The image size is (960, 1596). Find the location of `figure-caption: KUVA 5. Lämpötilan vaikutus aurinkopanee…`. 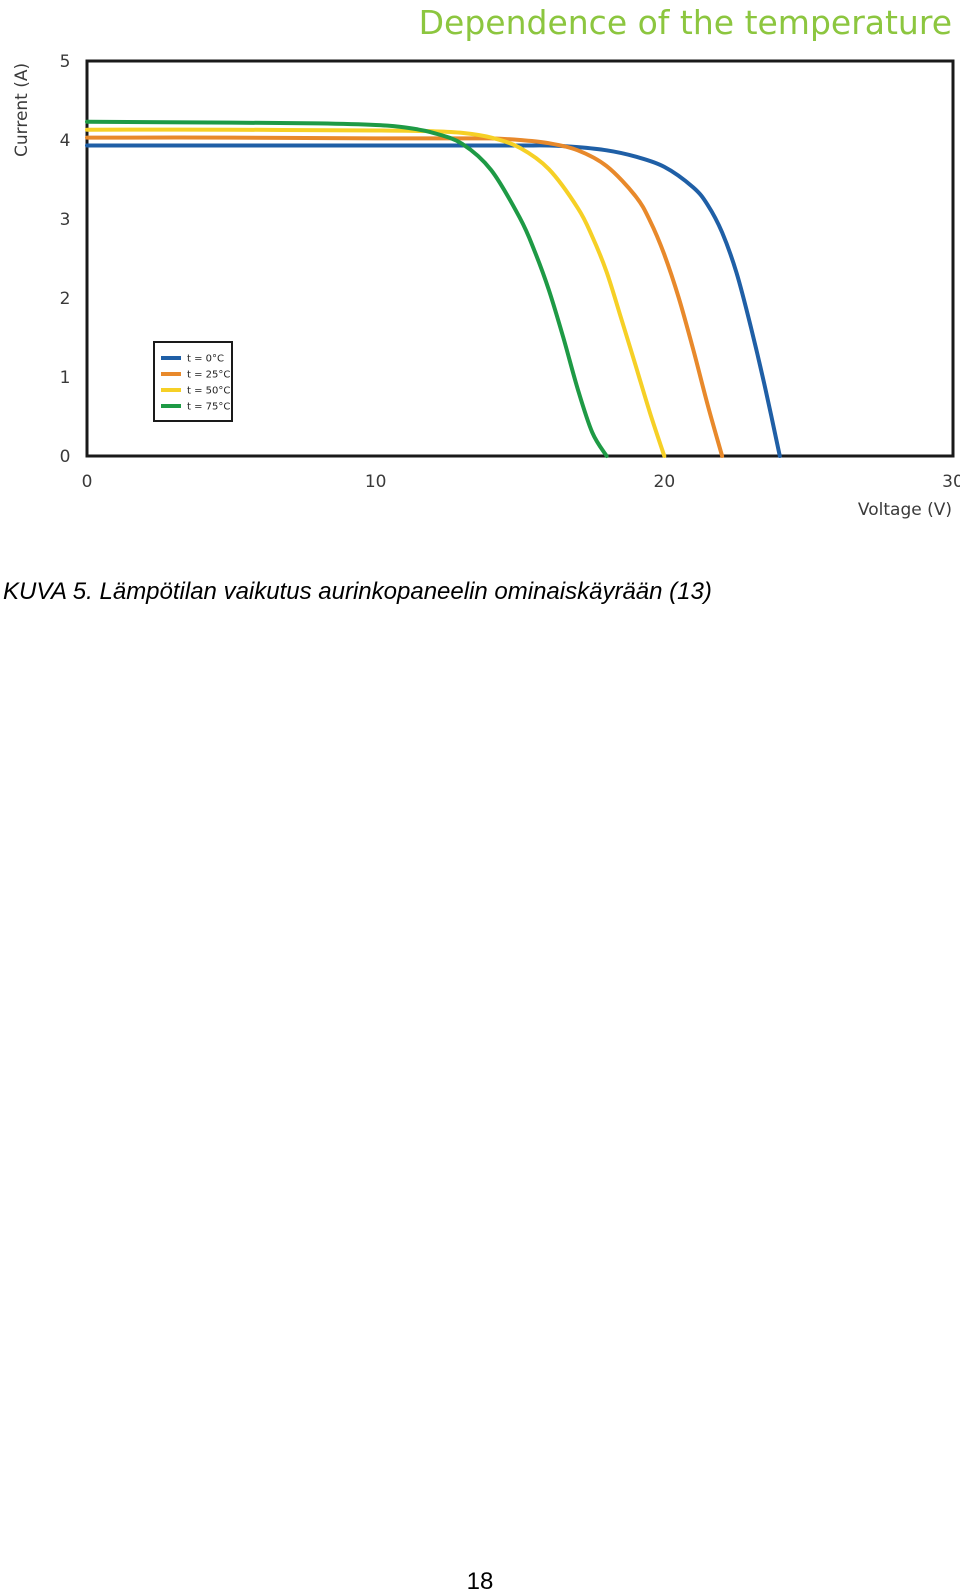

figure-caption: KUVA 5. Lämpötilan vaikutus aurinkopanee… is located at coordinates (357, 591).